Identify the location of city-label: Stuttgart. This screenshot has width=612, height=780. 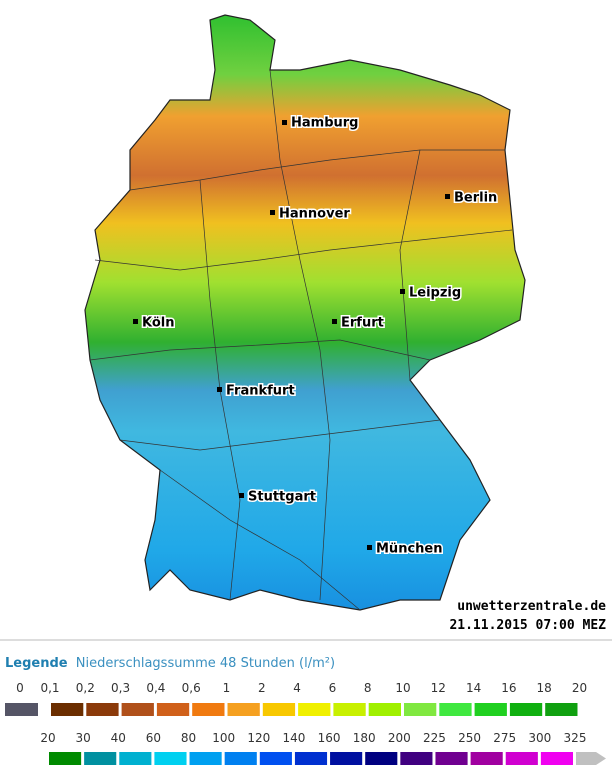
(282, 497).